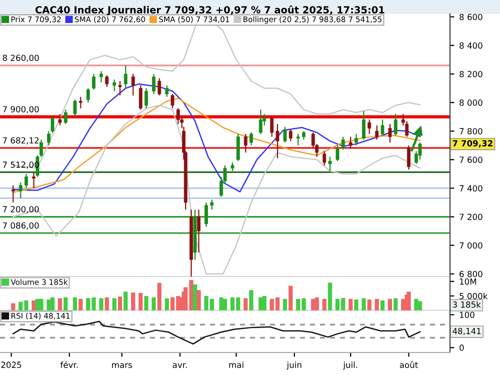 The image size is (500, 375). What do you see at coordinates (11, 365) in the screenshot?
I see `x-tick-label: 2025` at bounding box center [11, 365].